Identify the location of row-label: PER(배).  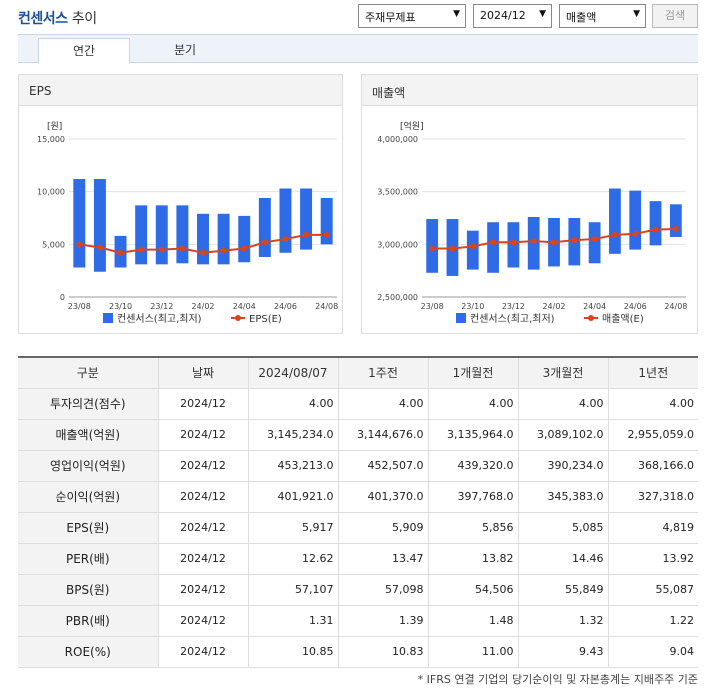
(88, 559).